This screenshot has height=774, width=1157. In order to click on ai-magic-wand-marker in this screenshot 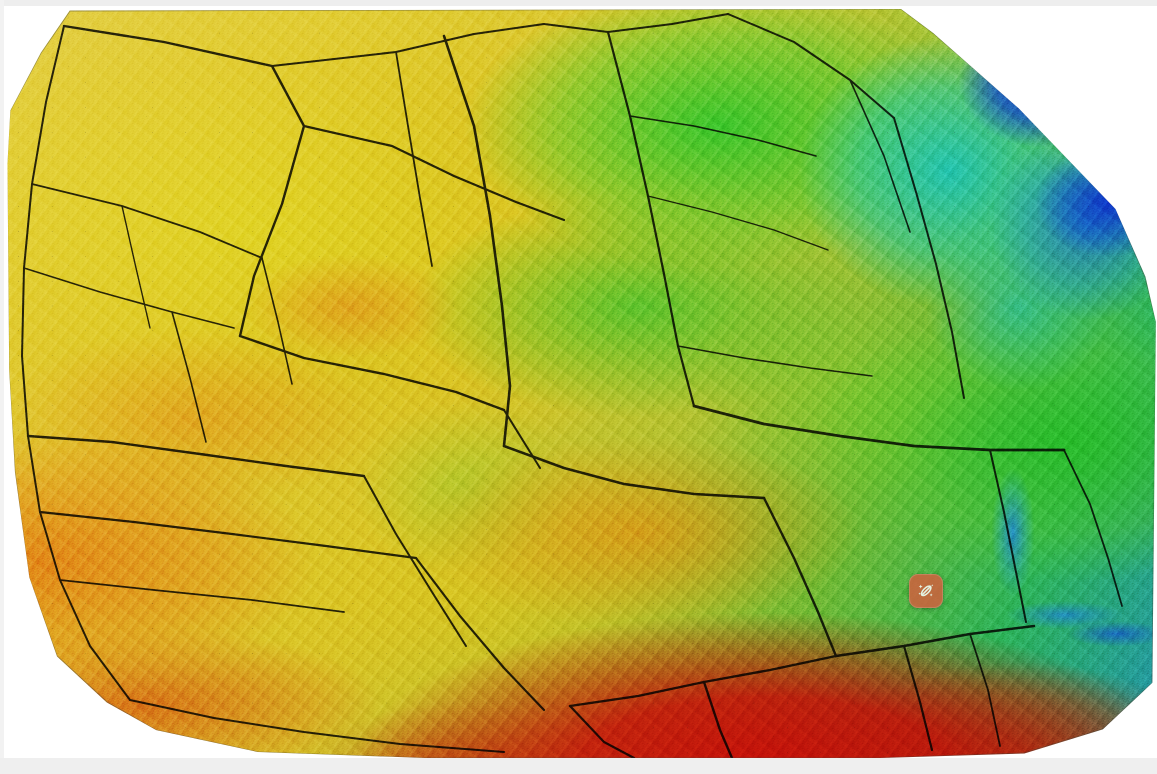, I will do `click(926, 591)`.